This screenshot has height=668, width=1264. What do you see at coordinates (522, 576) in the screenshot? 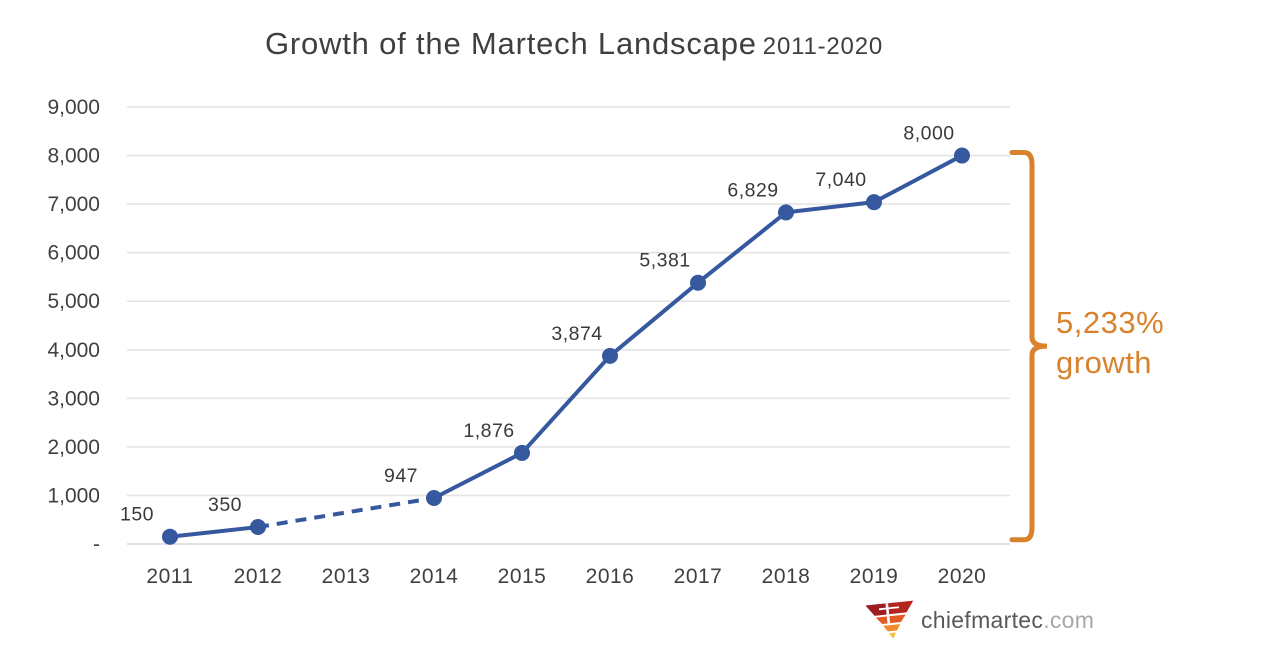
I see `x-axis-tick-label: 2015` at bounding box center [522, 576].